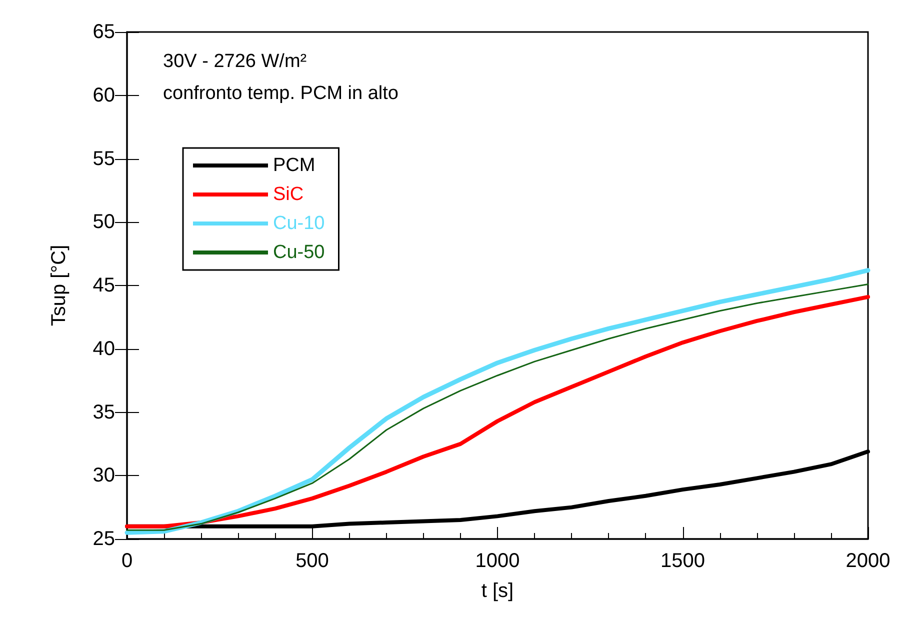 This screenshot has height=637, width=906. Describe the element at coordinates (682, 561) in the screenshot. I see `x-tick-label: 1500` at that location.